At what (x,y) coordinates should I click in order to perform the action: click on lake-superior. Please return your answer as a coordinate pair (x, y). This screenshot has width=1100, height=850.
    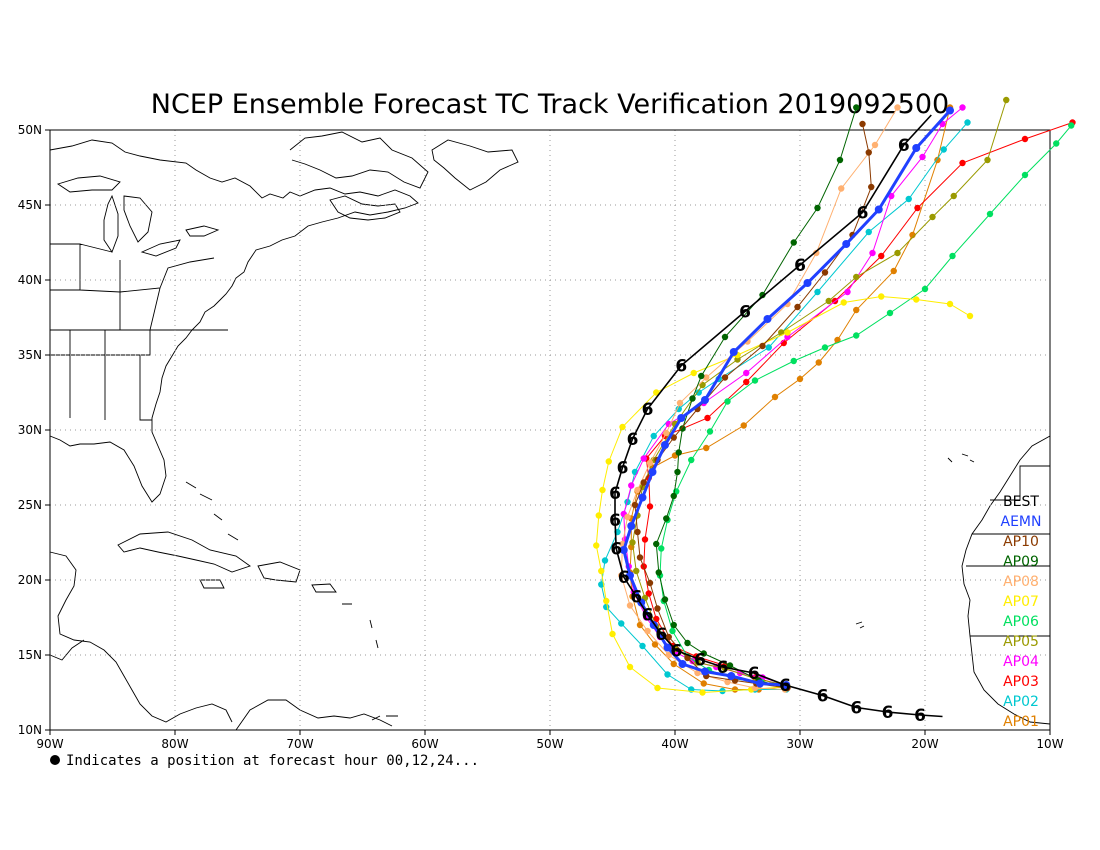
    Looking at the image, I should click on (88, 184).